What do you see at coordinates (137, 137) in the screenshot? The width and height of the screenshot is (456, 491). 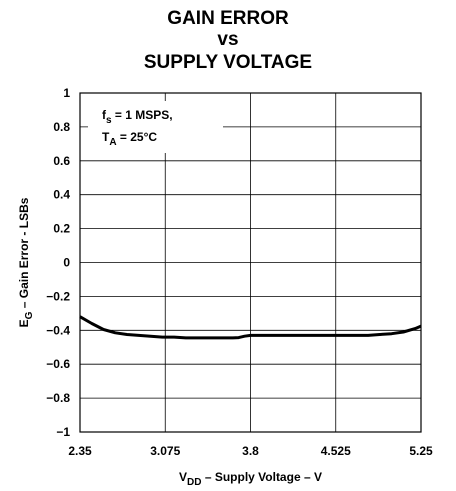 I see `annotation-text: = 25°C` at bounding box center [137, 137].